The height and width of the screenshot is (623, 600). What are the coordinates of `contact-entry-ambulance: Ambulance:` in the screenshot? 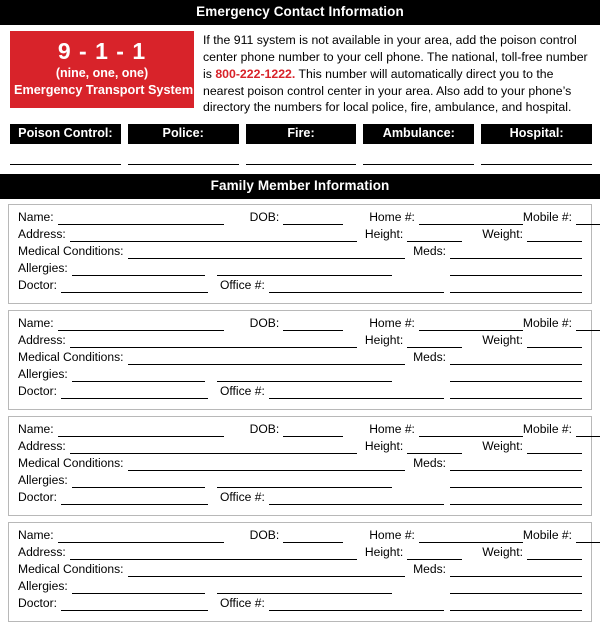 It's located at (419, 145).